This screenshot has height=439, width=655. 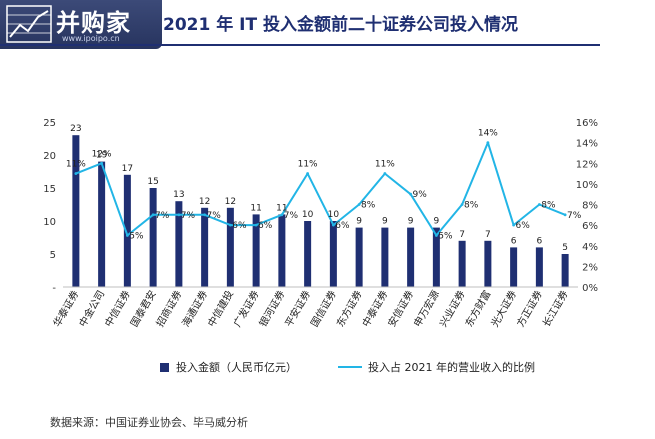 What do you see at coordinates (590, 226) in the screenshot?
I see `y-right-tick-label: 6%` at bounding box center [590, 226].